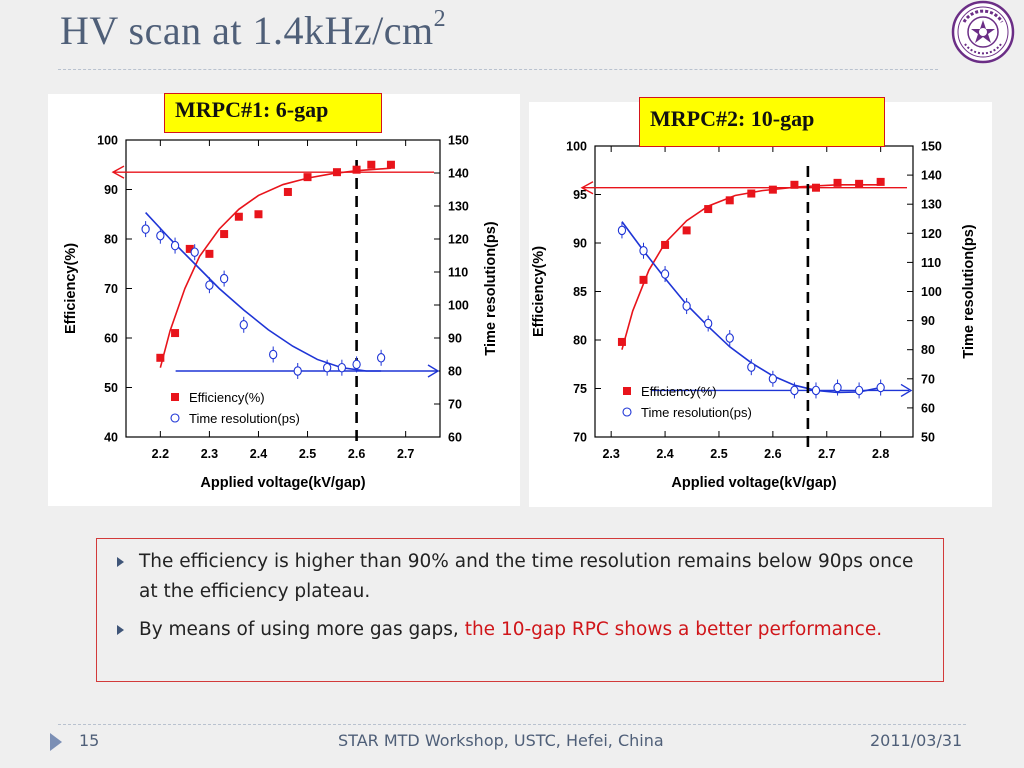 Image resolution: width=1024 pixels, height=768 pixels. Describe the element at coordinates (89, 740) in the screenshot. I see `page-number: 15` at that location.